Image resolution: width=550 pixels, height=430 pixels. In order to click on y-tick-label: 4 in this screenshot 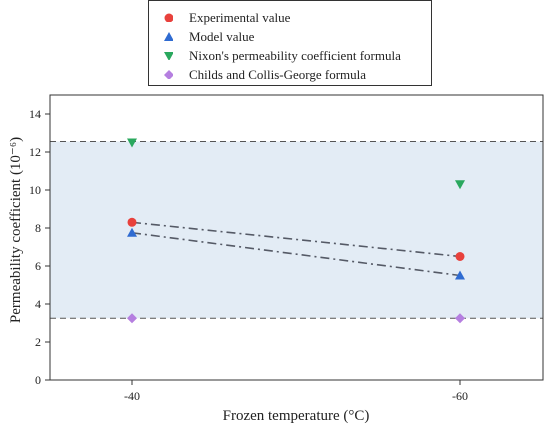, I will do `click(38, 304)`.